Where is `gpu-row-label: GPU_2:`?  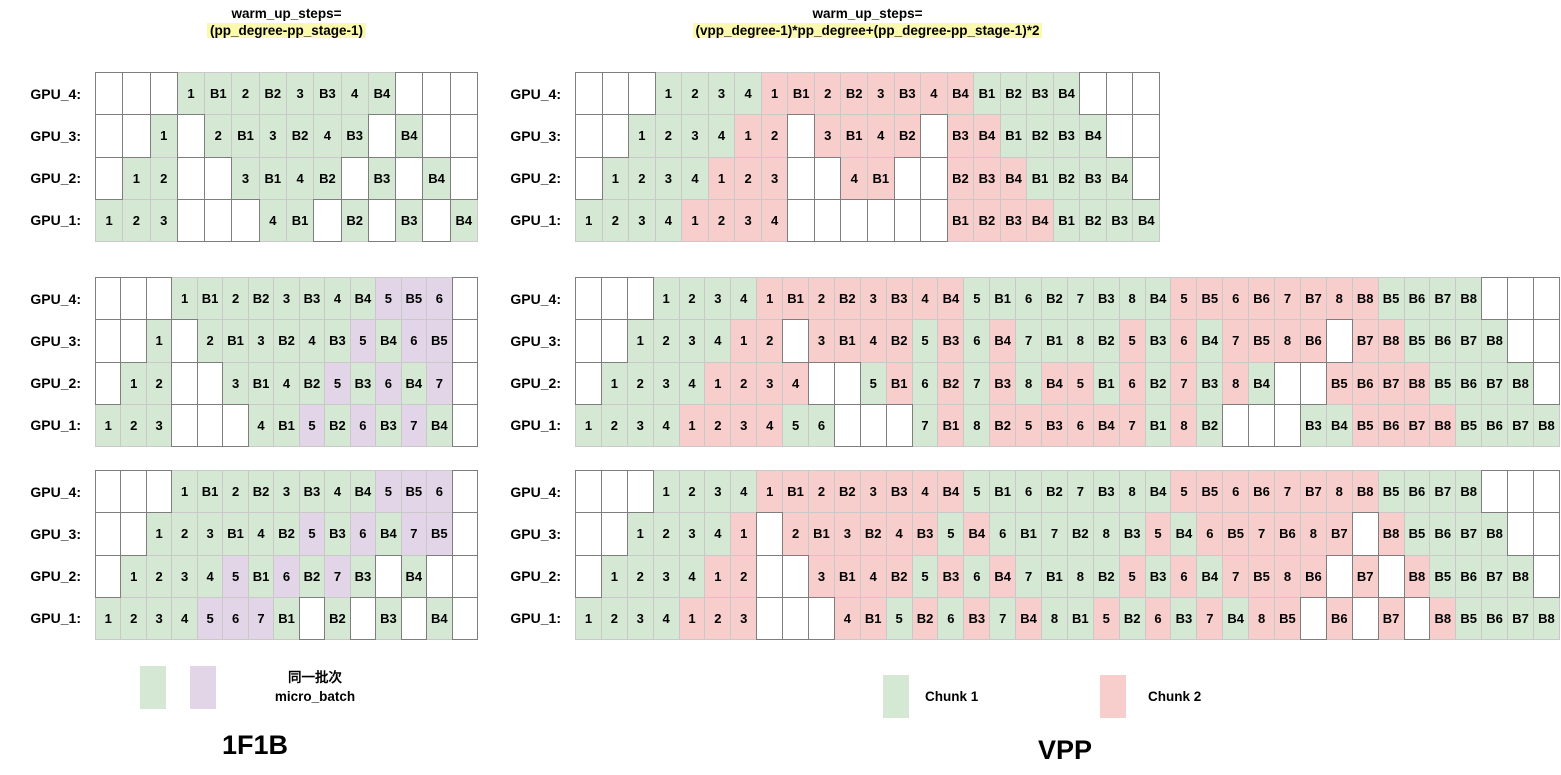 gpu-row-label: GPU_2: is located at coordinates (535, 576).